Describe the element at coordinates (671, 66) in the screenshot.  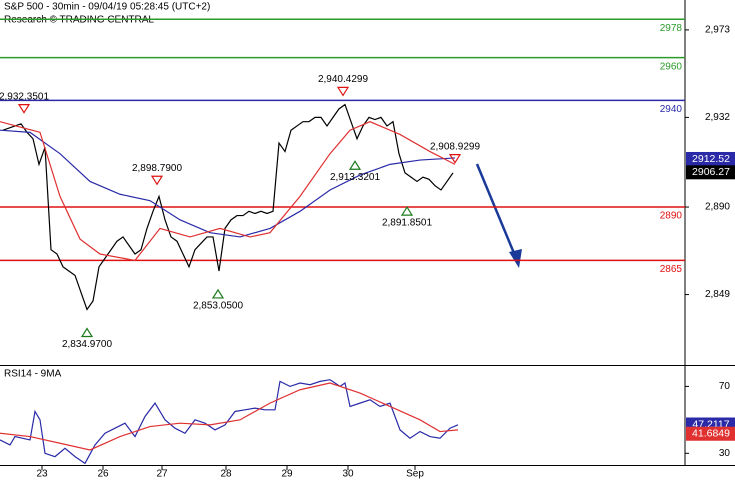
I see `level-label: 2960` at that location.